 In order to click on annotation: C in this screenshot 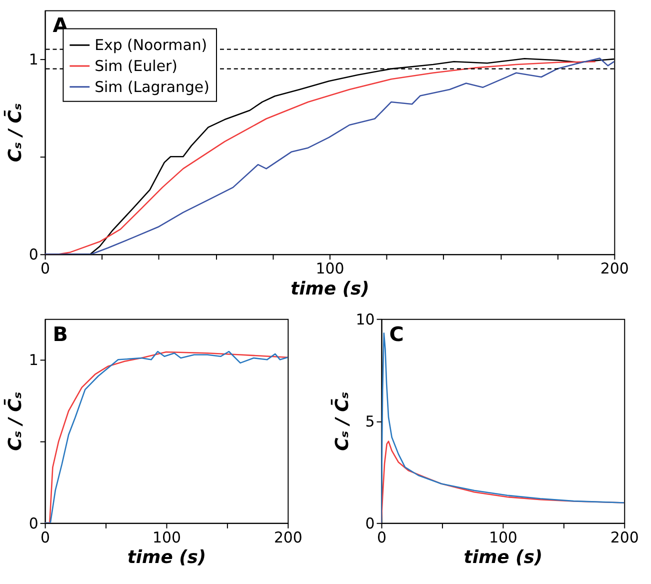, I will do `click(396, 334)`.